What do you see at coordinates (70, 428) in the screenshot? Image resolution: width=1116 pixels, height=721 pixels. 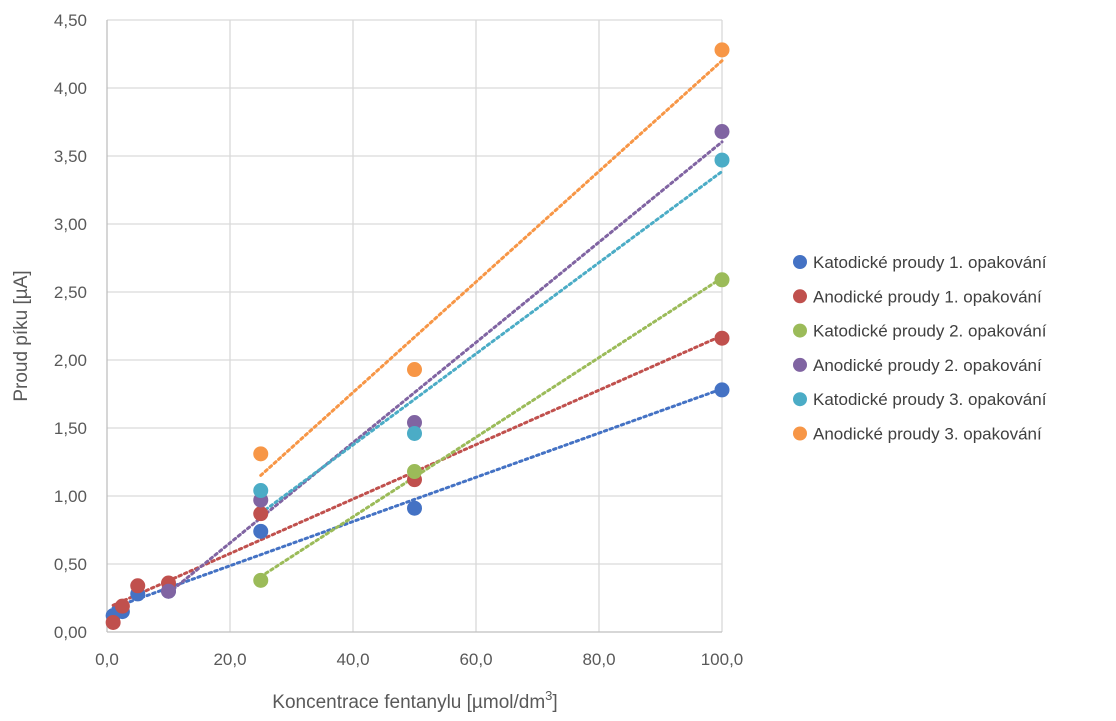 I see `y-tick-label: 1,50` at bounding box center [70, 428].